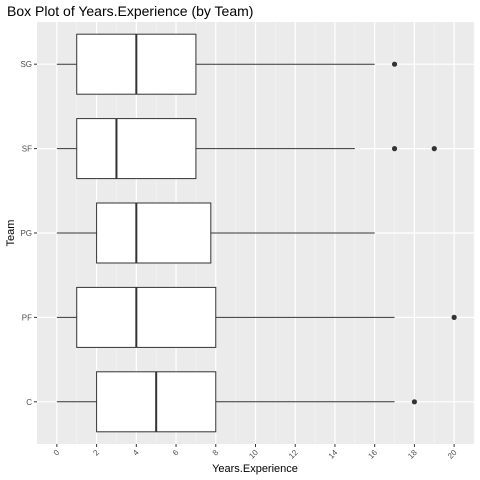 This screenshot has width=480, height=480. What do you see at coordinates (26, 64) in the screenshot?
I see `y-tick-label: SG` at bounding box center [26, 64].